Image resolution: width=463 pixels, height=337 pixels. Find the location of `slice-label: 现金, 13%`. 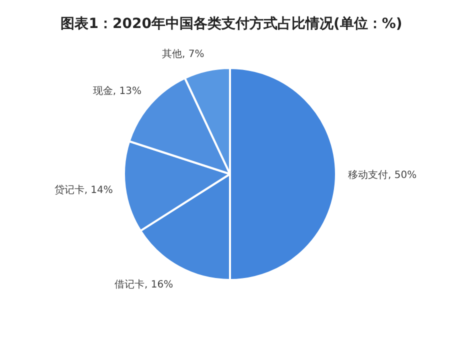

slice-label: 现金, 13% is located at coordinates (117, 90).